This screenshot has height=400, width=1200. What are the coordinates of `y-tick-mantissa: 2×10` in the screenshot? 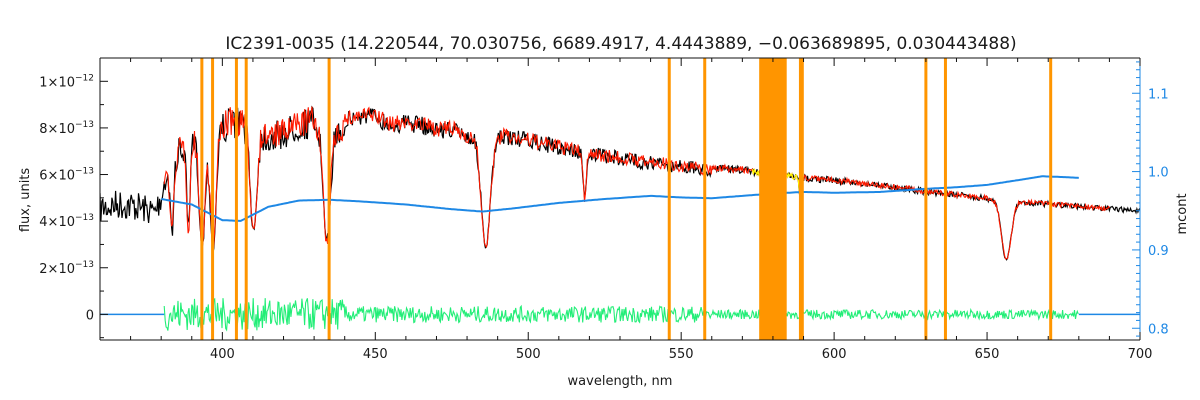 It's located at (57, 269).